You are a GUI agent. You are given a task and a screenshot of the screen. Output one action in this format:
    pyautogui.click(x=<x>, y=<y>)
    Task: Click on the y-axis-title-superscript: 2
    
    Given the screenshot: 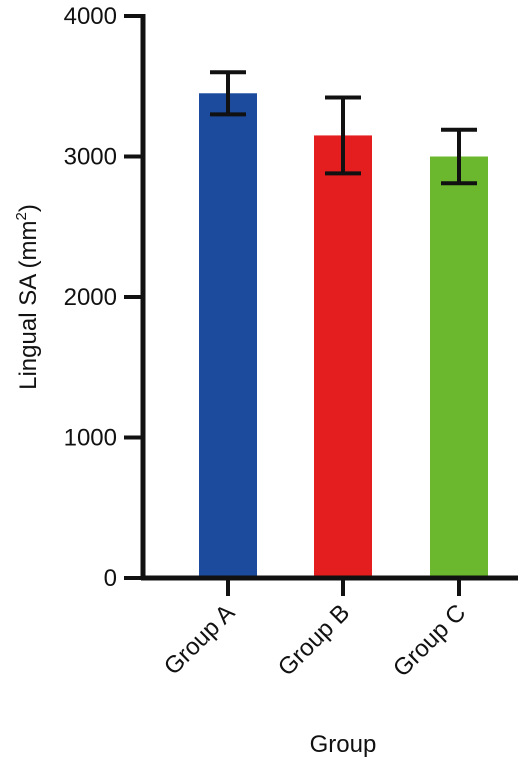 What is the action you would take?
    pyautogui.click(x=21, y=216)
    